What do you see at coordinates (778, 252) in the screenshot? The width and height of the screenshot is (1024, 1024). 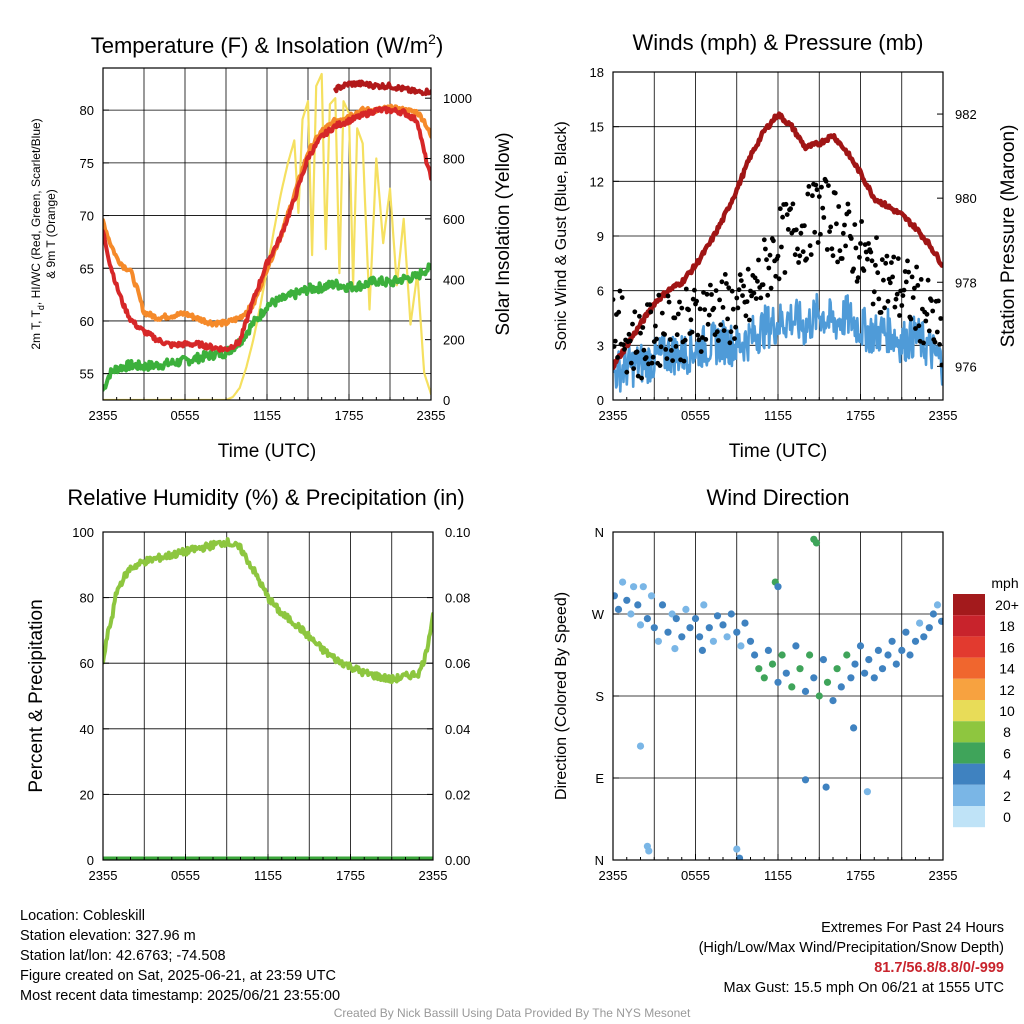 I see `winds-series` at bounding box center [778, 252].